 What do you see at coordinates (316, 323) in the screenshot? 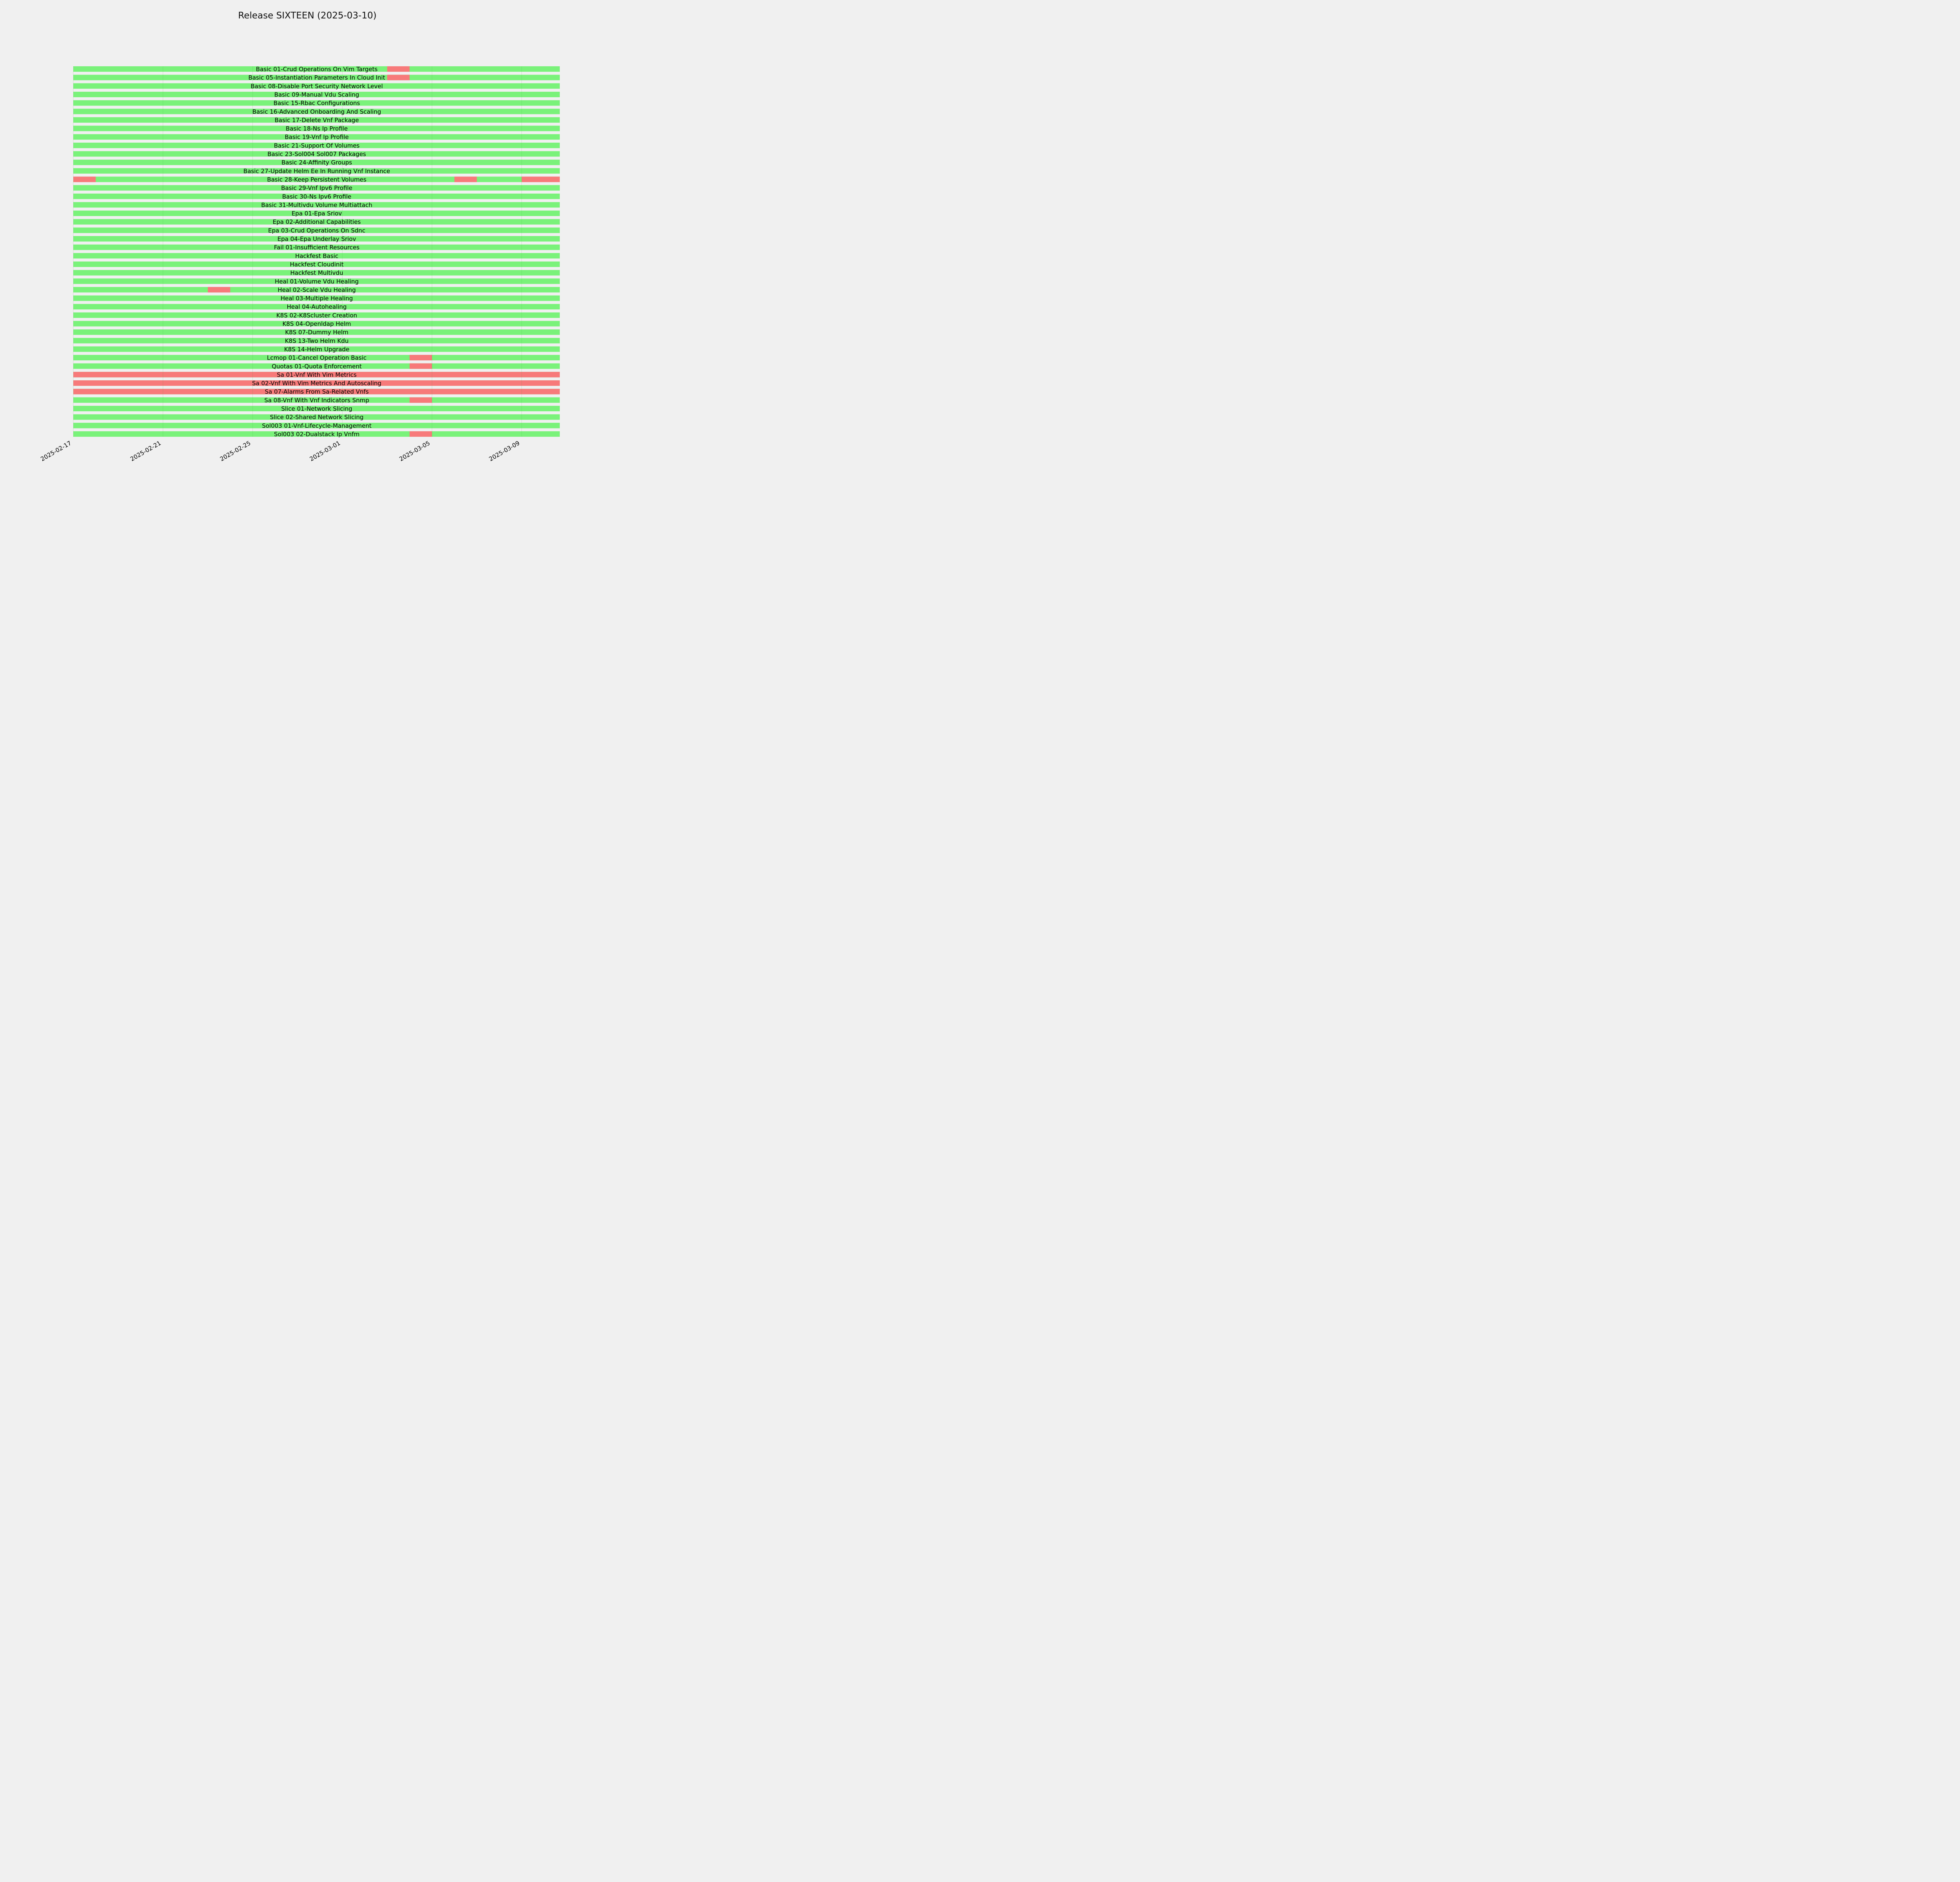
I see `row-label: K8S 04-Openldap Helm` at bounding box center [316, 323].